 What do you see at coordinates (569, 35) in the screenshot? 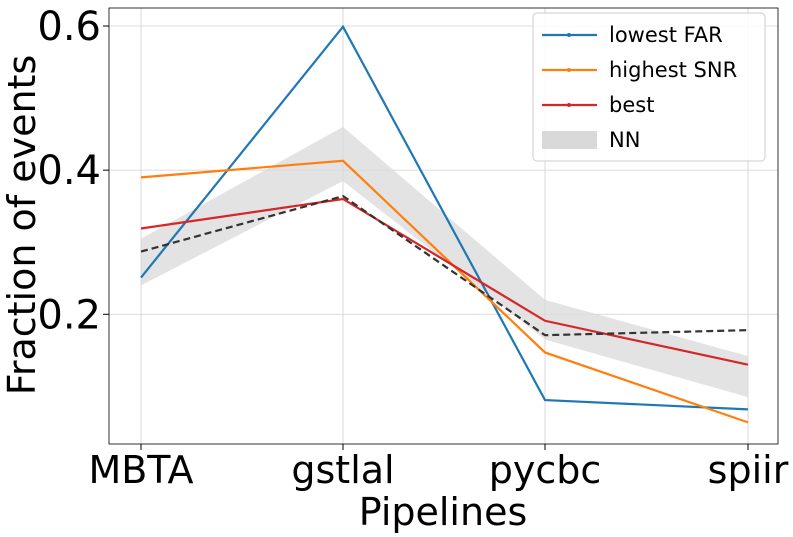
I see `legend-marker-lowest-far` at bounding box center [569, 35].